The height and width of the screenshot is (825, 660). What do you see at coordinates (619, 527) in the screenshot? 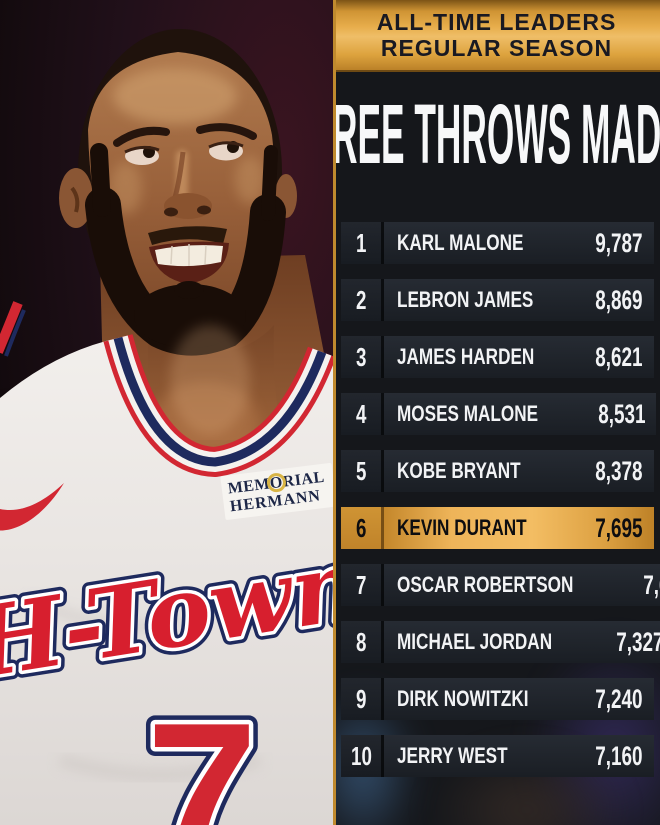
I see `stat-value: 7,695` at bounding box center [619, 527].